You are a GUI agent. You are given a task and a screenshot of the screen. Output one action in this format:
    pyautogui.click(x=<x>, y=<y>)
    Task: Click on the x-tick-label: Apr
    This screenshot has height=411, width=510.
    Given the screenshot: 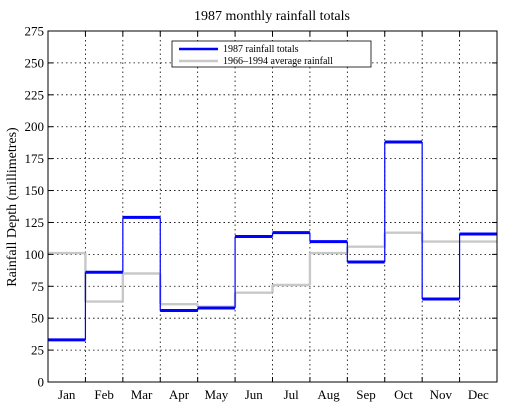 What is the action you would take?
    pyautogui.click(x=179, y=394)
    